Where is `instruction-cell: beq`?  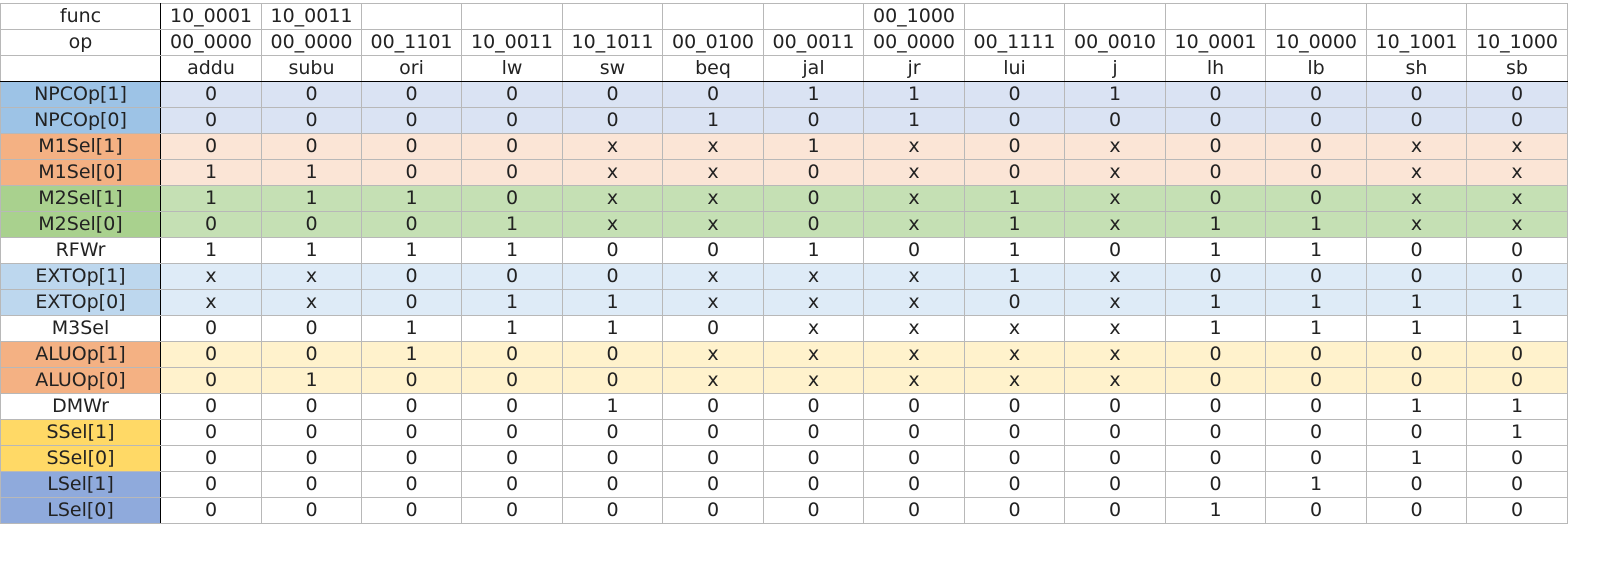 instruction-cell: beq is located at coordinates (713, 68).